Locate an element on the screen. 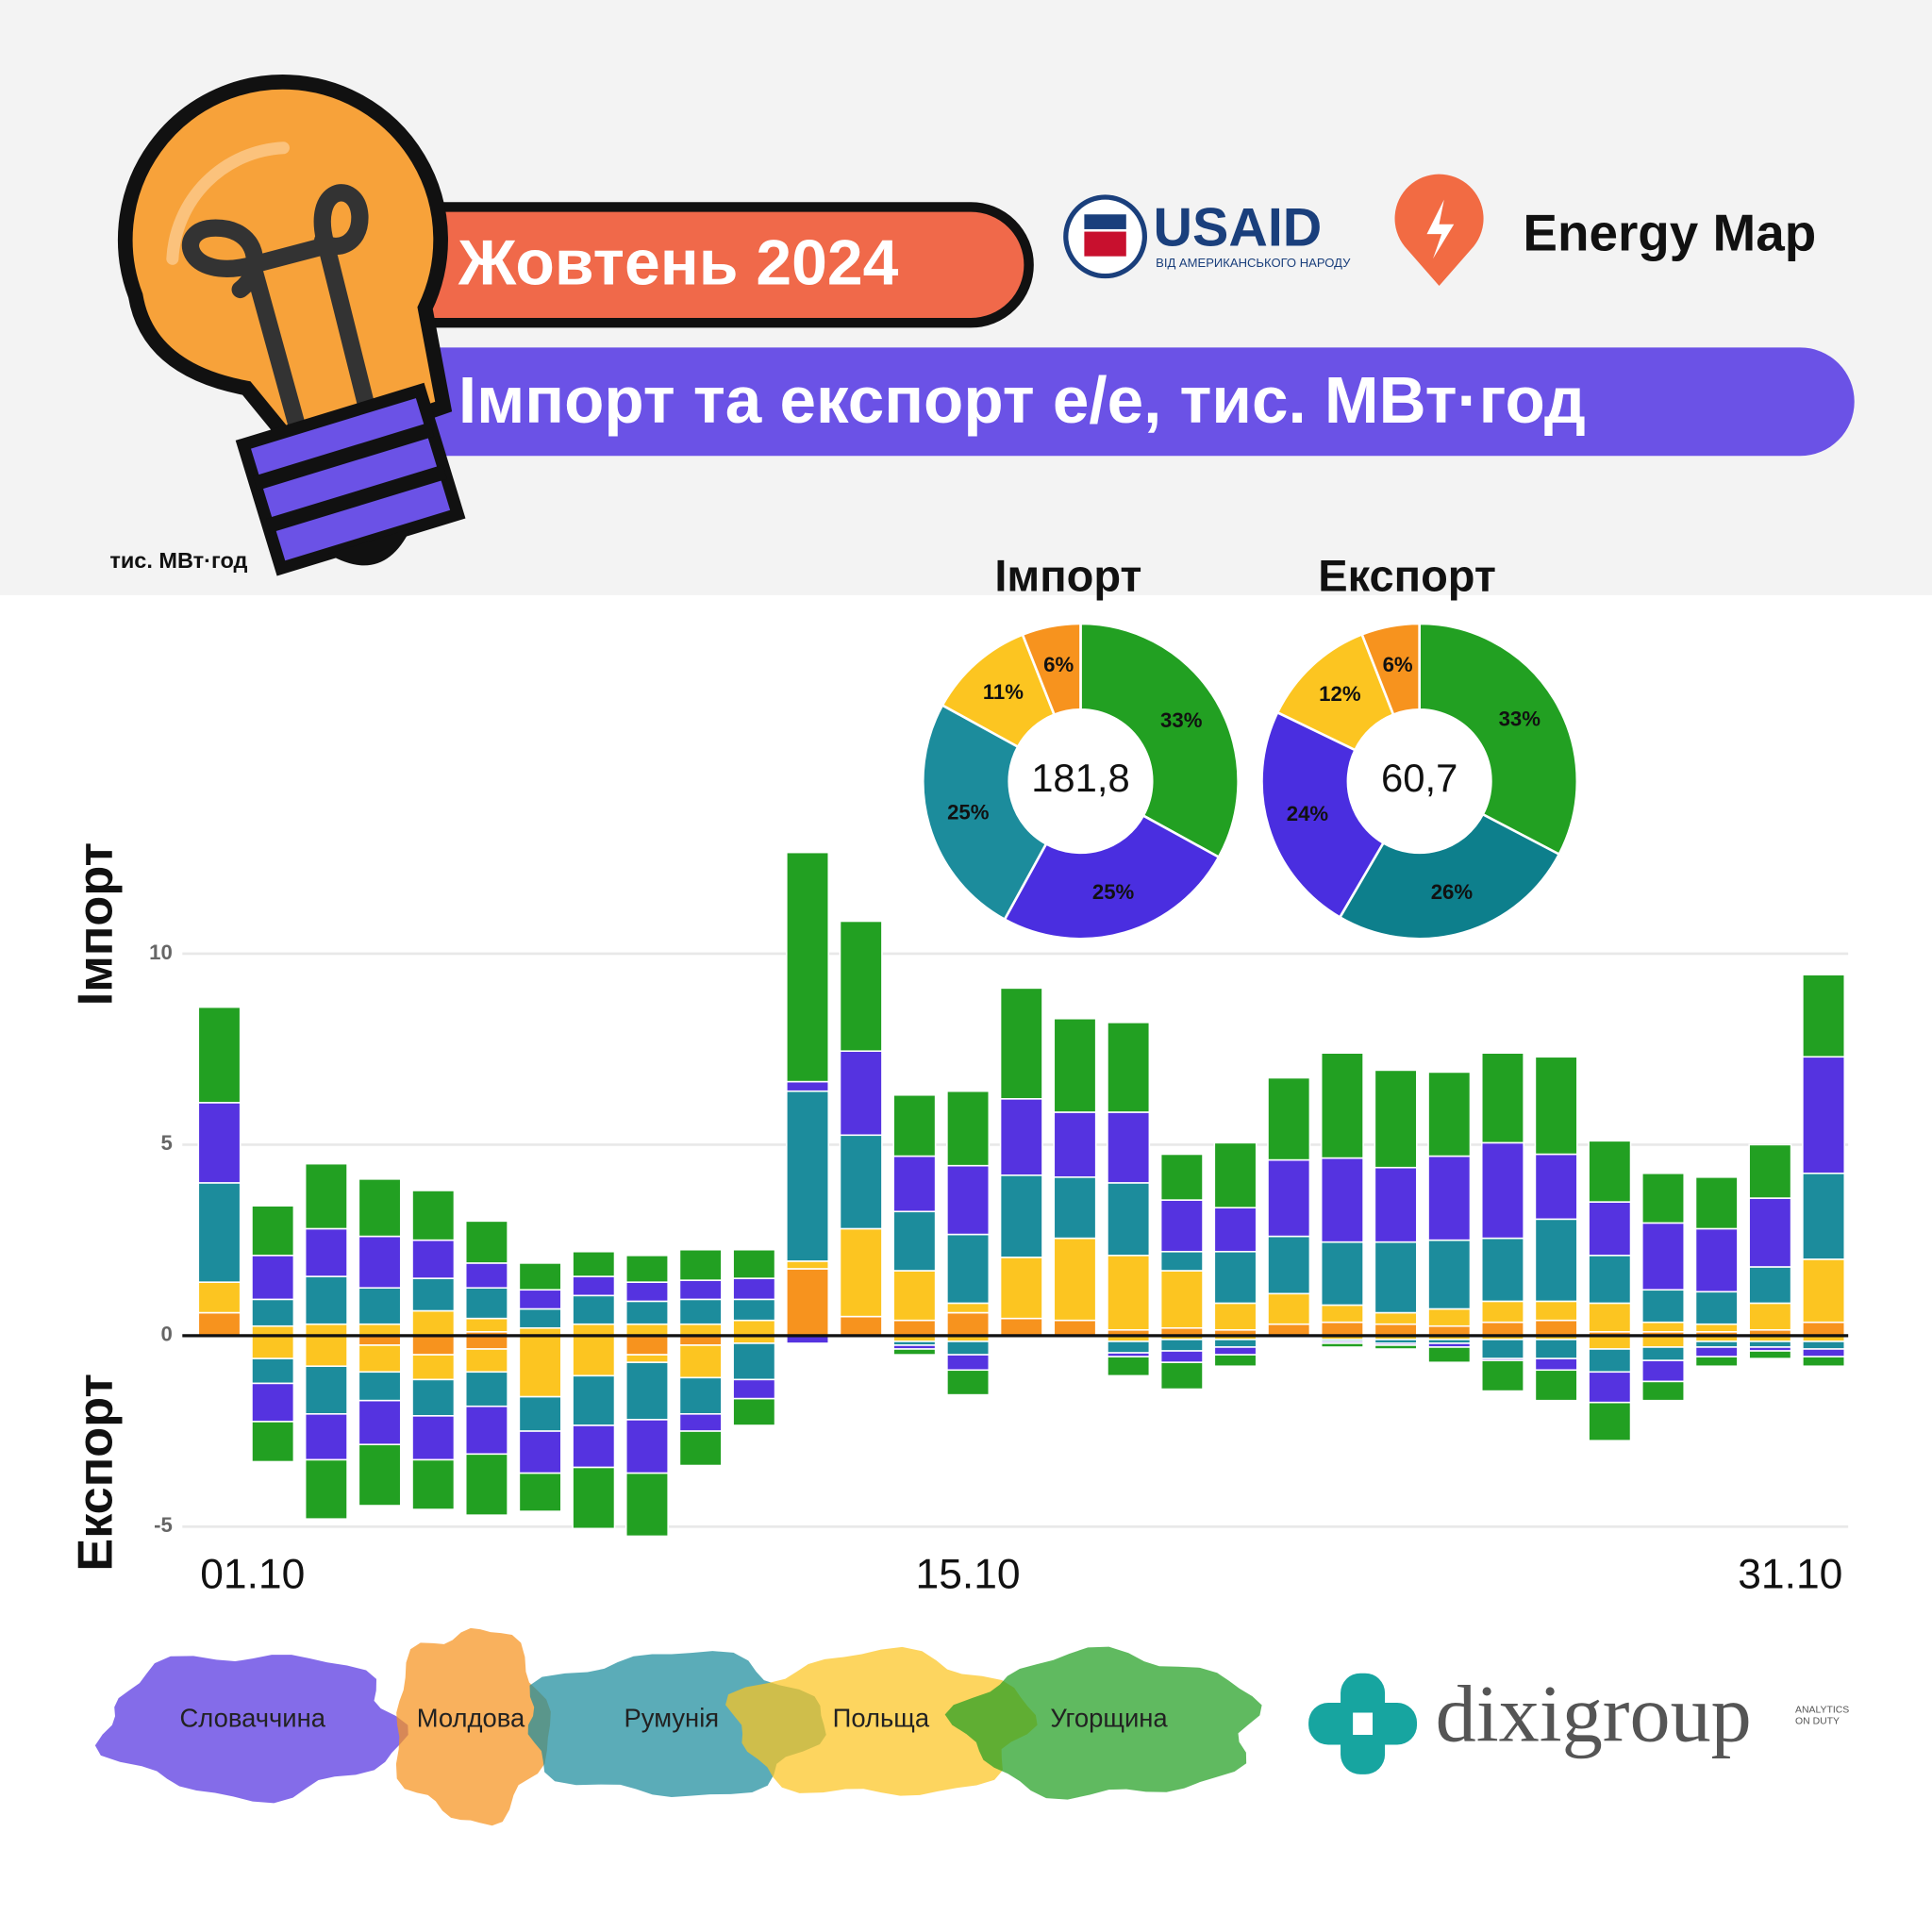 The width and height of the screenshot is (1932, 1932). bulb-highlight is located at coordinates (228, 204).